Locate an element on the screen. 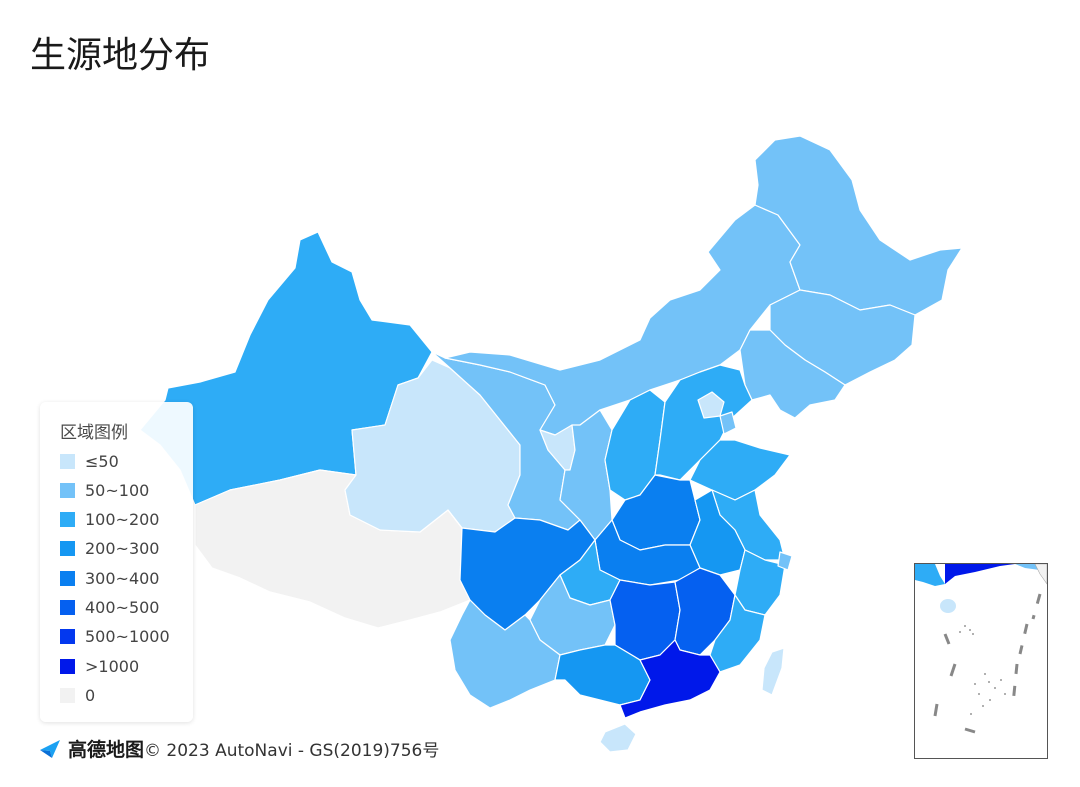 This screenshot has width=1080, height=787. legend-item: 0 is located at coordinates (77, 695).